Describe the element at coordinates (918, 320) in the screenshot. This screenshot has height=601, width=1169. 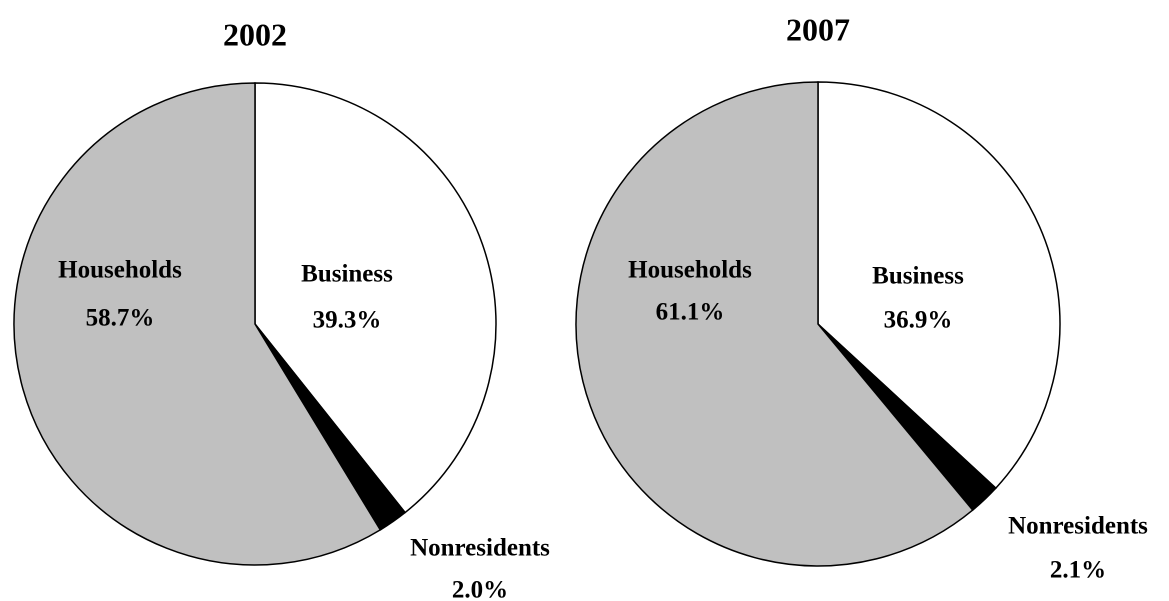
I see `value-label: 36.9%` at that location.